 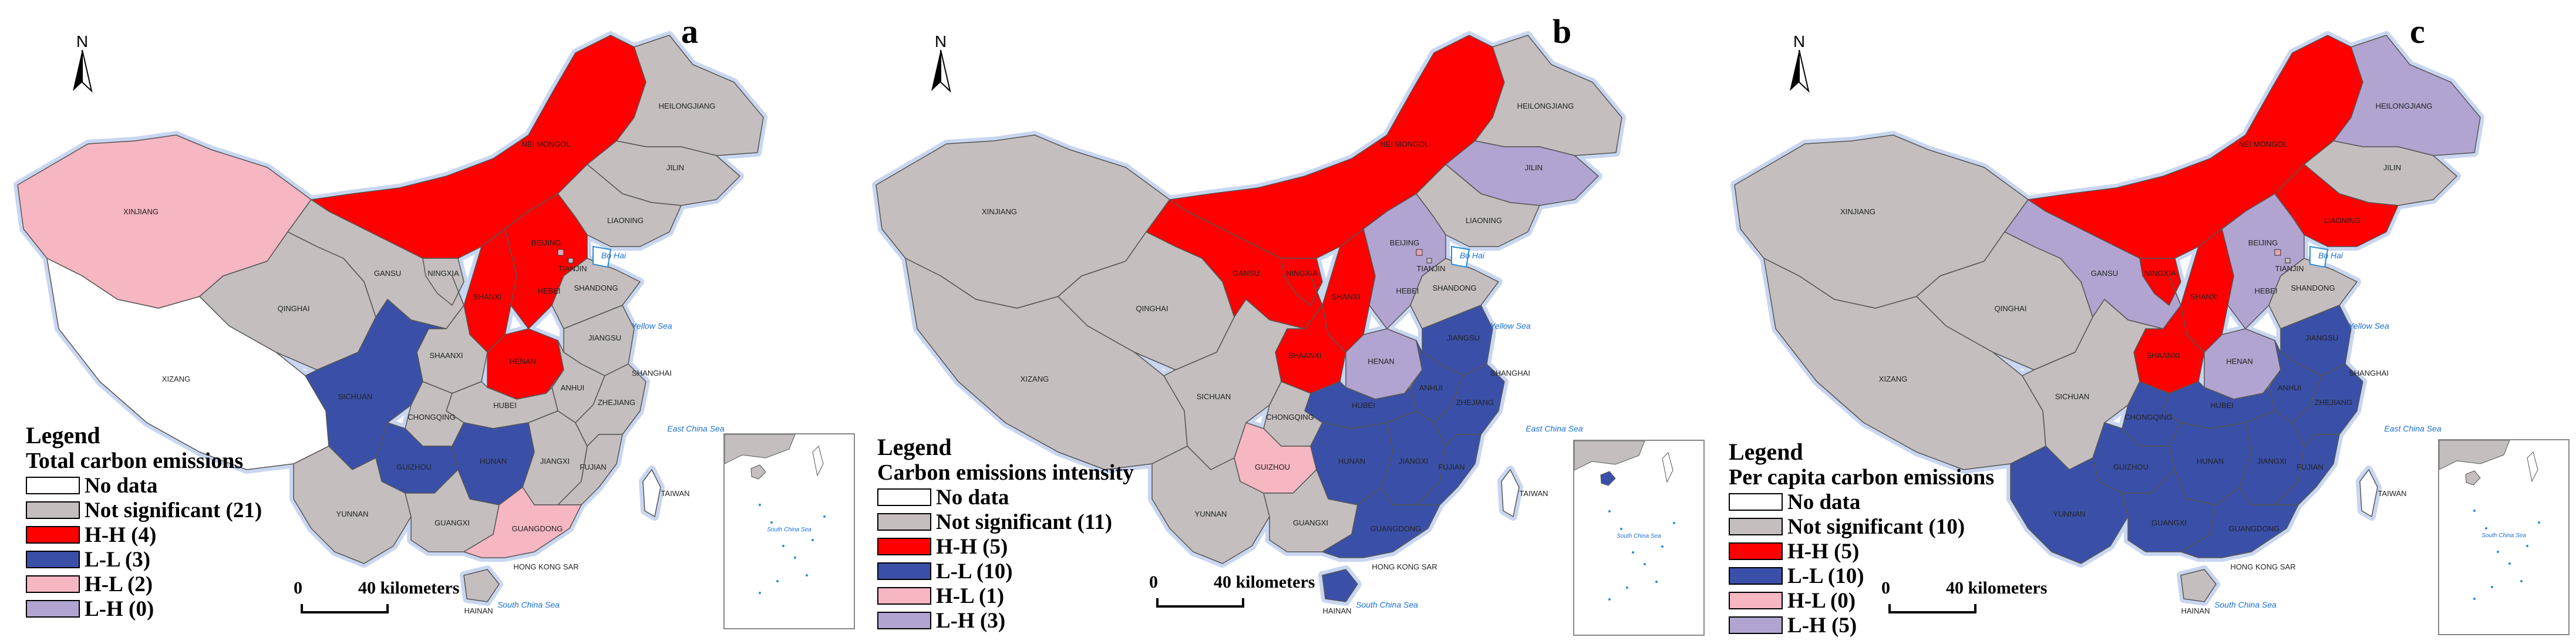 I want to click on legend-label: Not significant (10), so click(x=1876, y=526).